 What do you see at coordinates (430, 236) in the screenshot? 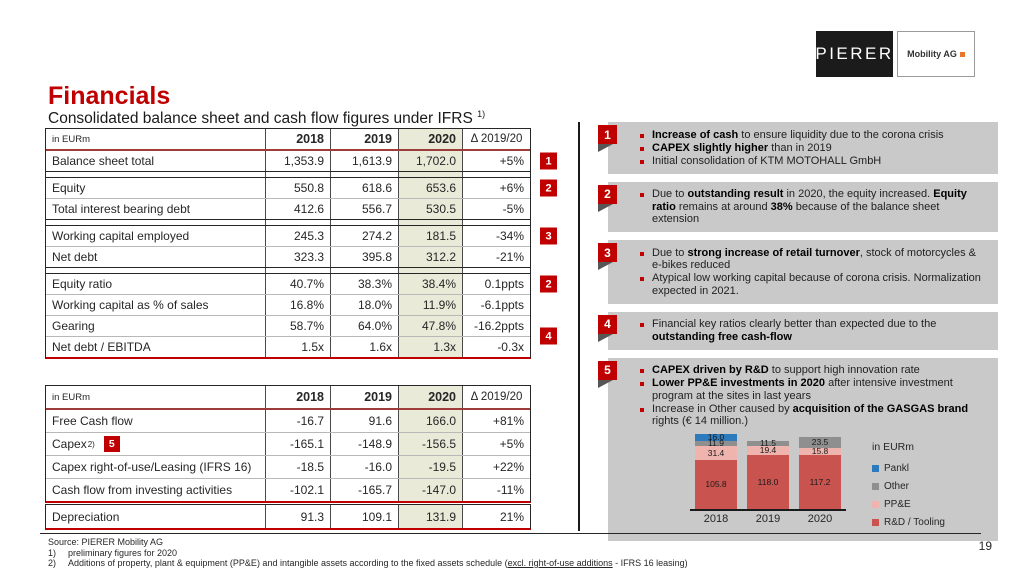
I see `cell-value: 181.5` at bounding box center [430, 236].